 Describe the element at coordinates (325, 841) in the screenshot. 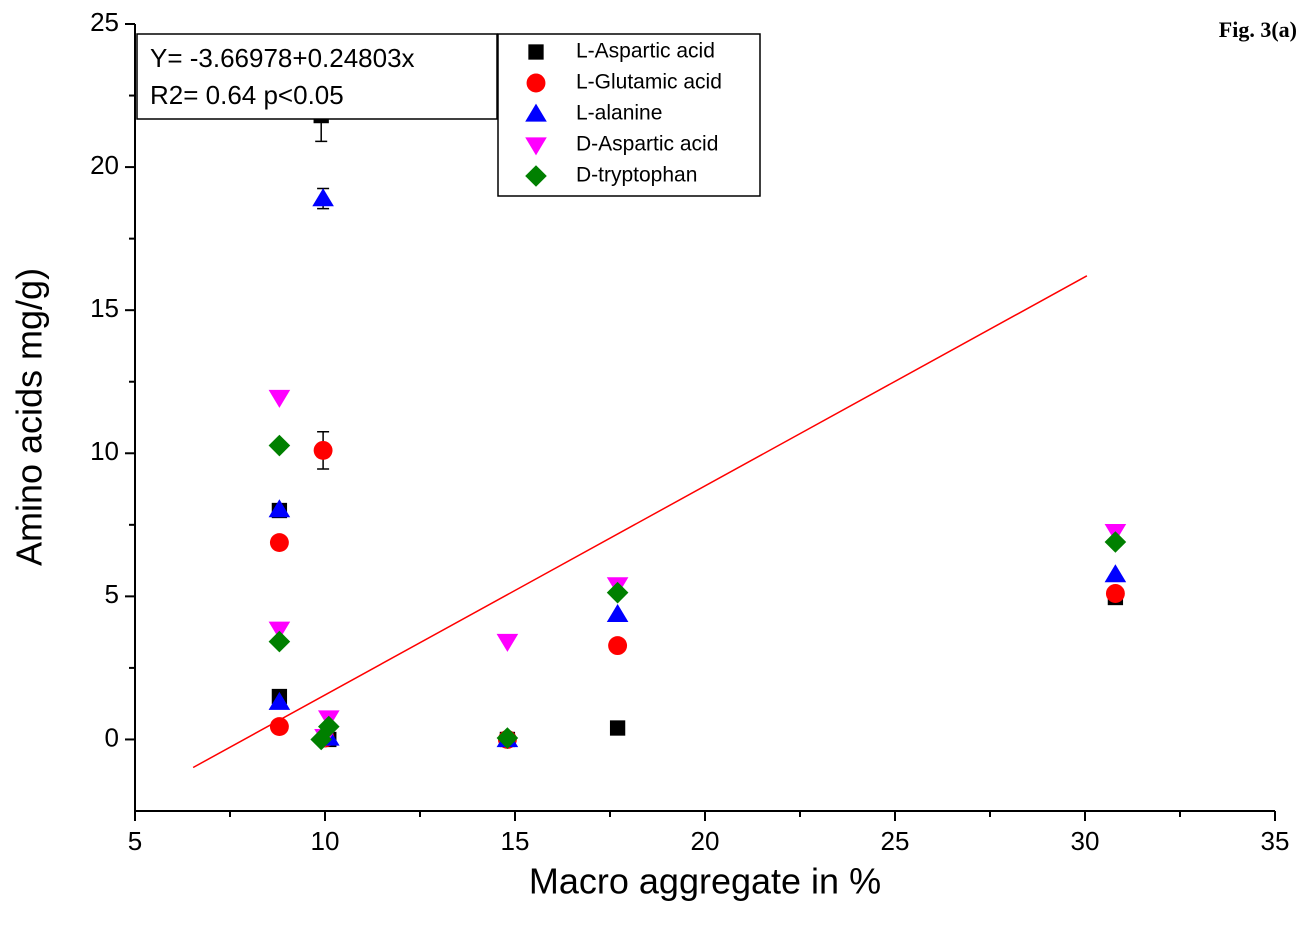

I see `x-tick-label: 10` at that location.